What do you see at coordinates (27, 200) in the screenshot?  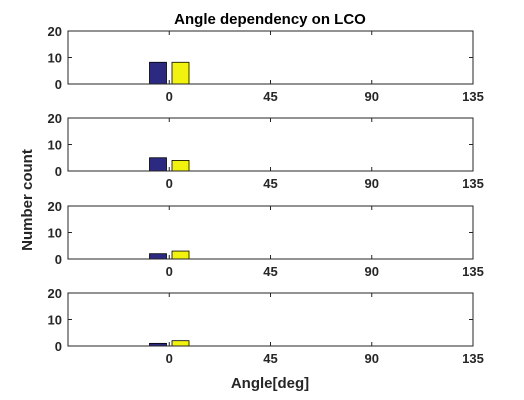 I see `y-axis-label: Number count` at bounding box center [27, 200].